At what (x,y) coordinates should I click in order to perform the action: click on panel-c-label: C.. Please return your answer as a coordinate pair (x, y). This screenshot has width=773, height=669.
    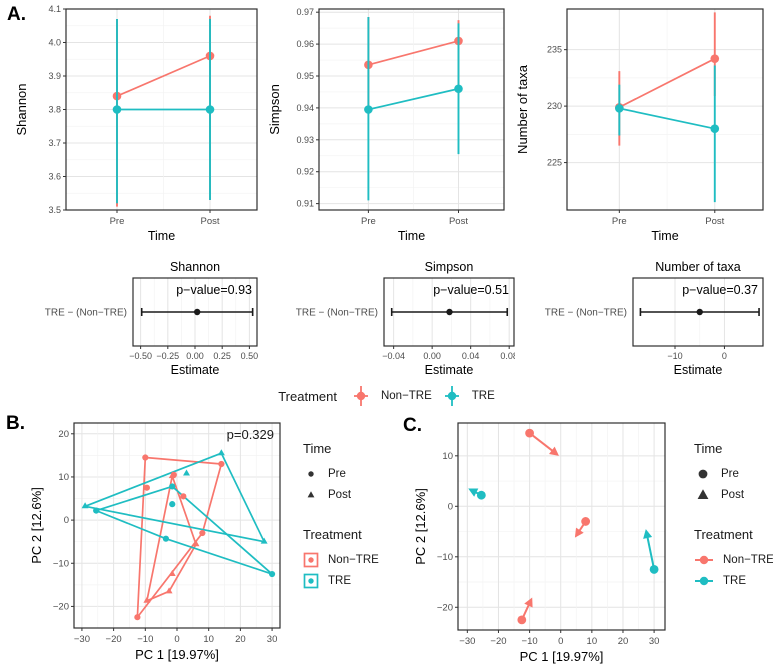
    Looking at the image, I should click on (412, 425).